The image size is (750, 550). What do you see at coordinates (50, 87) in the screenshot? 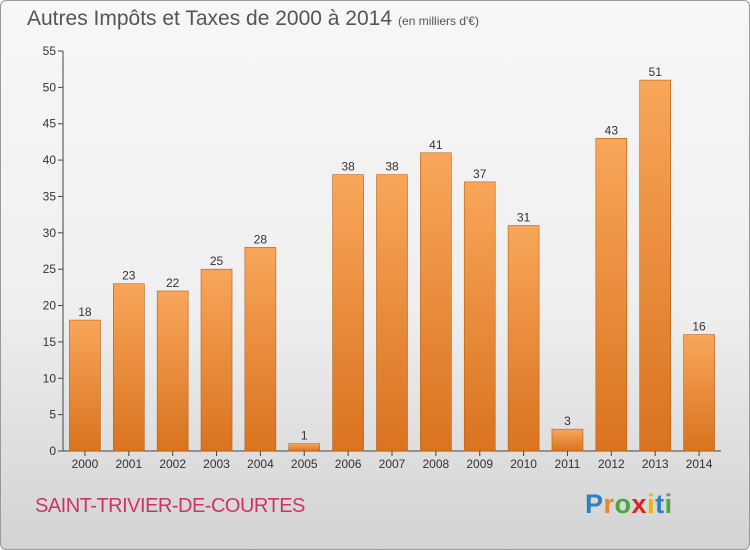
I see `y-tick-label: 50` at bounding box center [50, 87].